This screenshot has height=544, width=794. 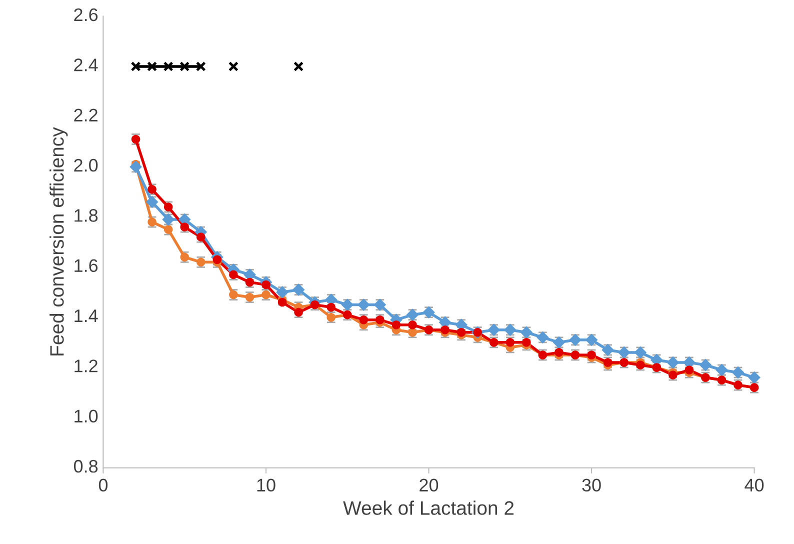 I want to click on y-tick-label: 2.2, so click(x=86, y=115).